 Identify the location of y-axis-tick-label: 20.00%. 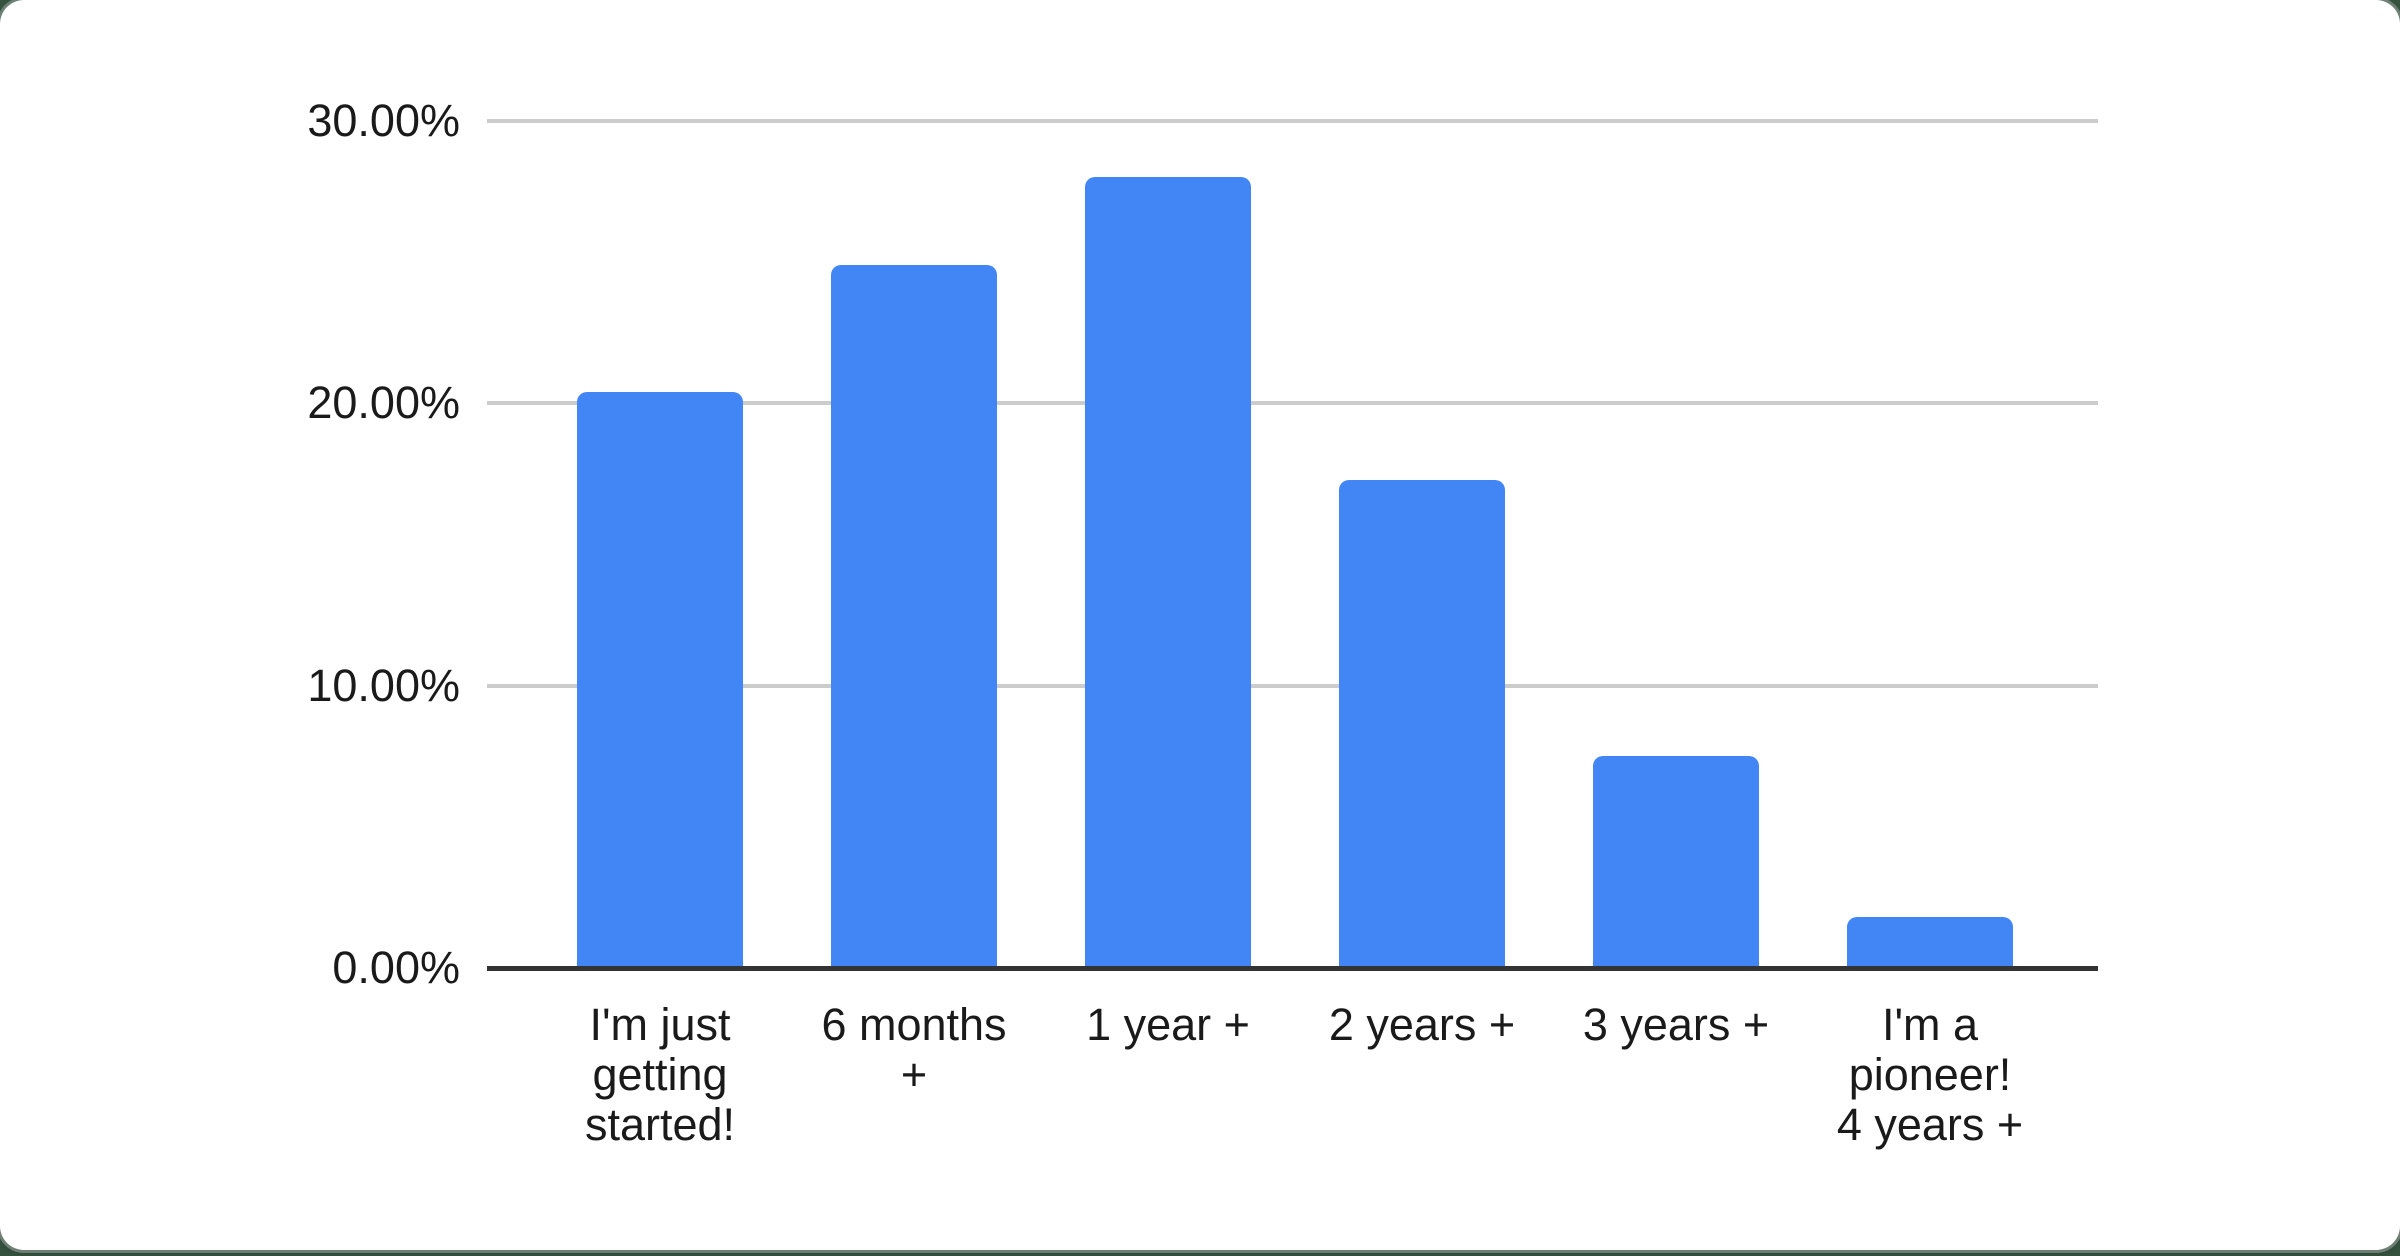
(383, 403).